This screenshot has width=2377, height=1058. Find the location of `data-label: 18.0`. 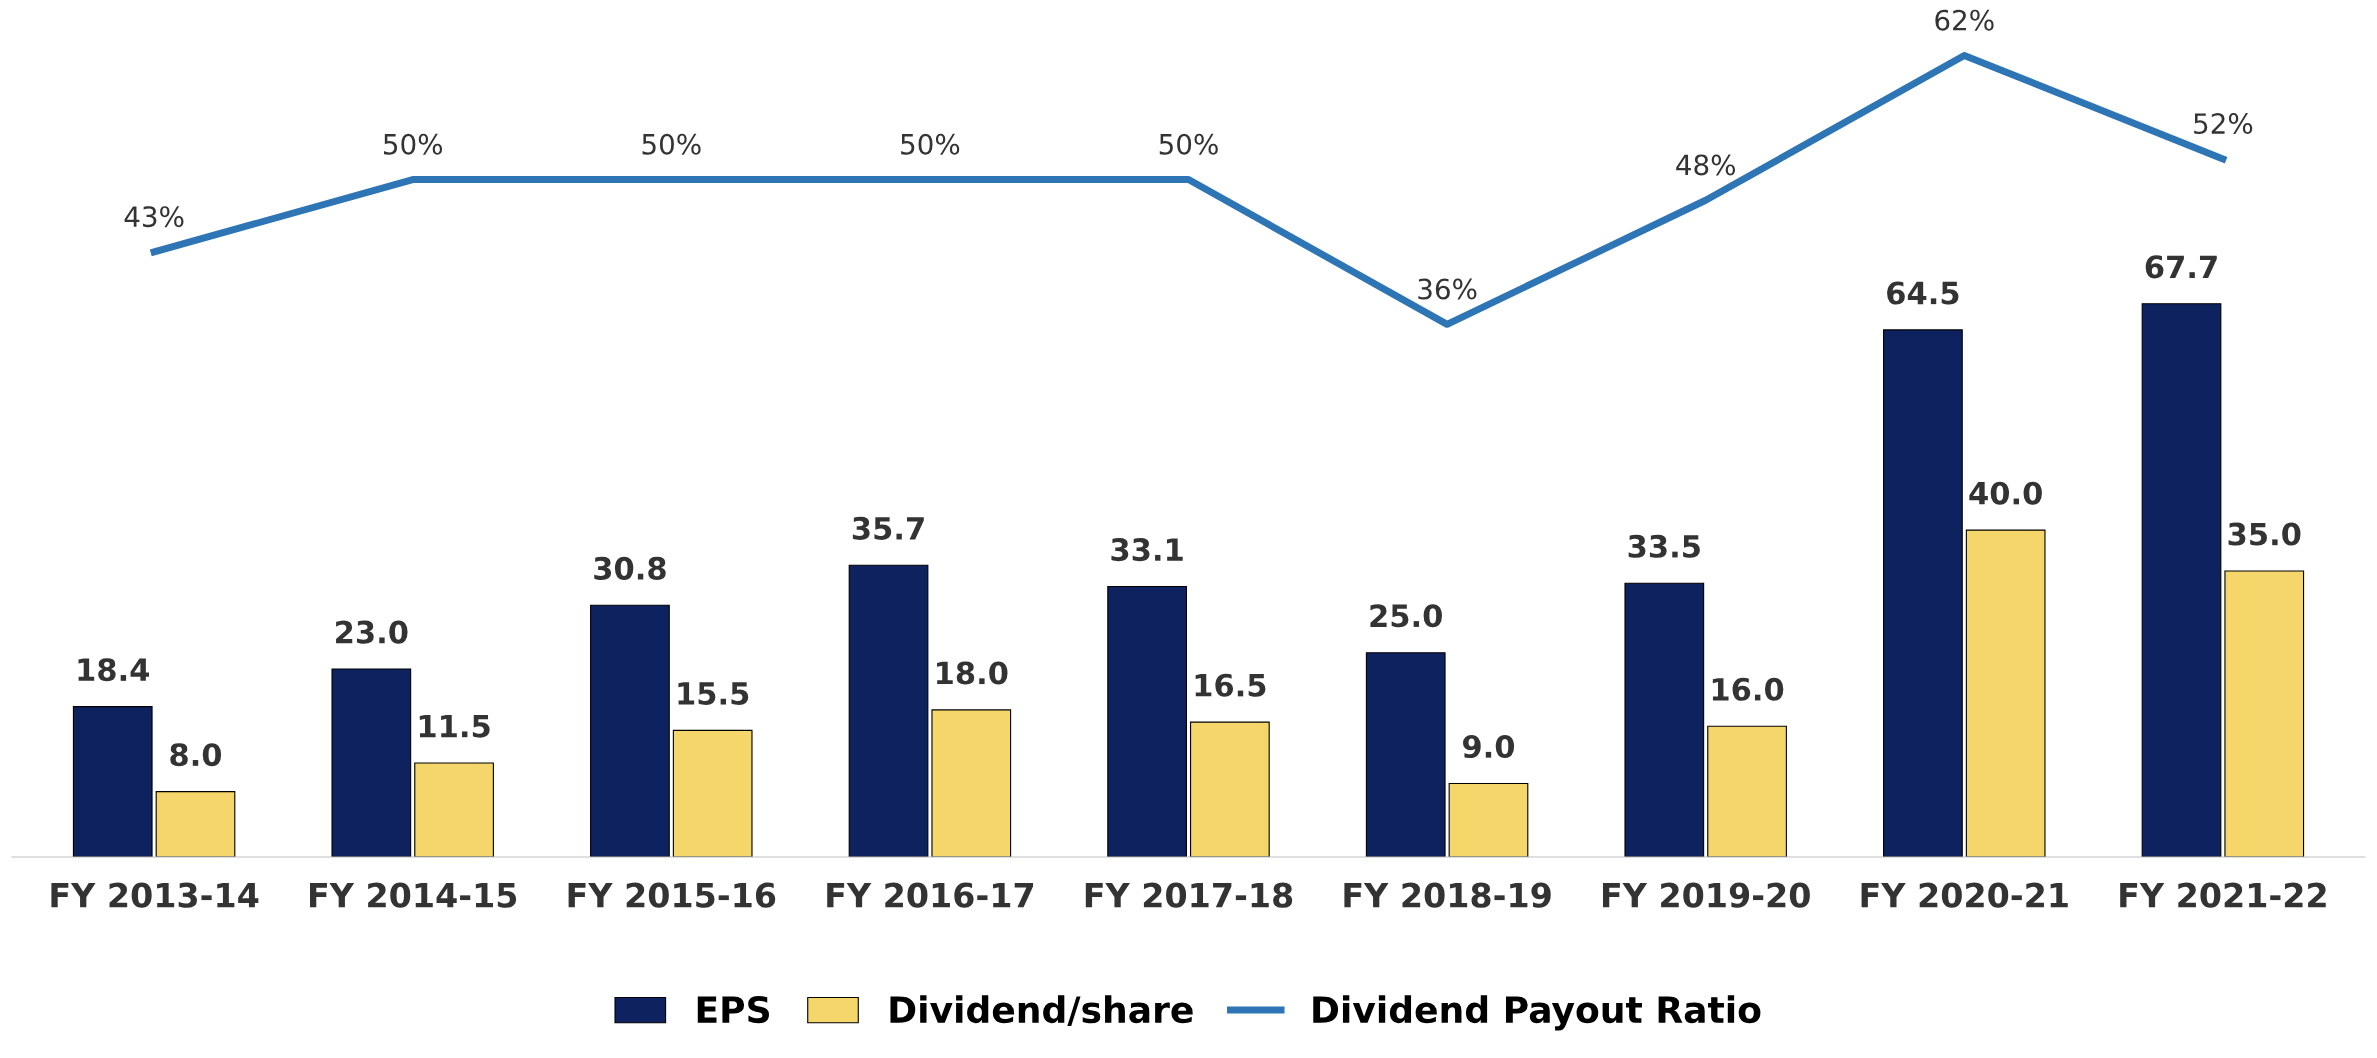

data-label: 18.0 is located at coordinates (972, 673).